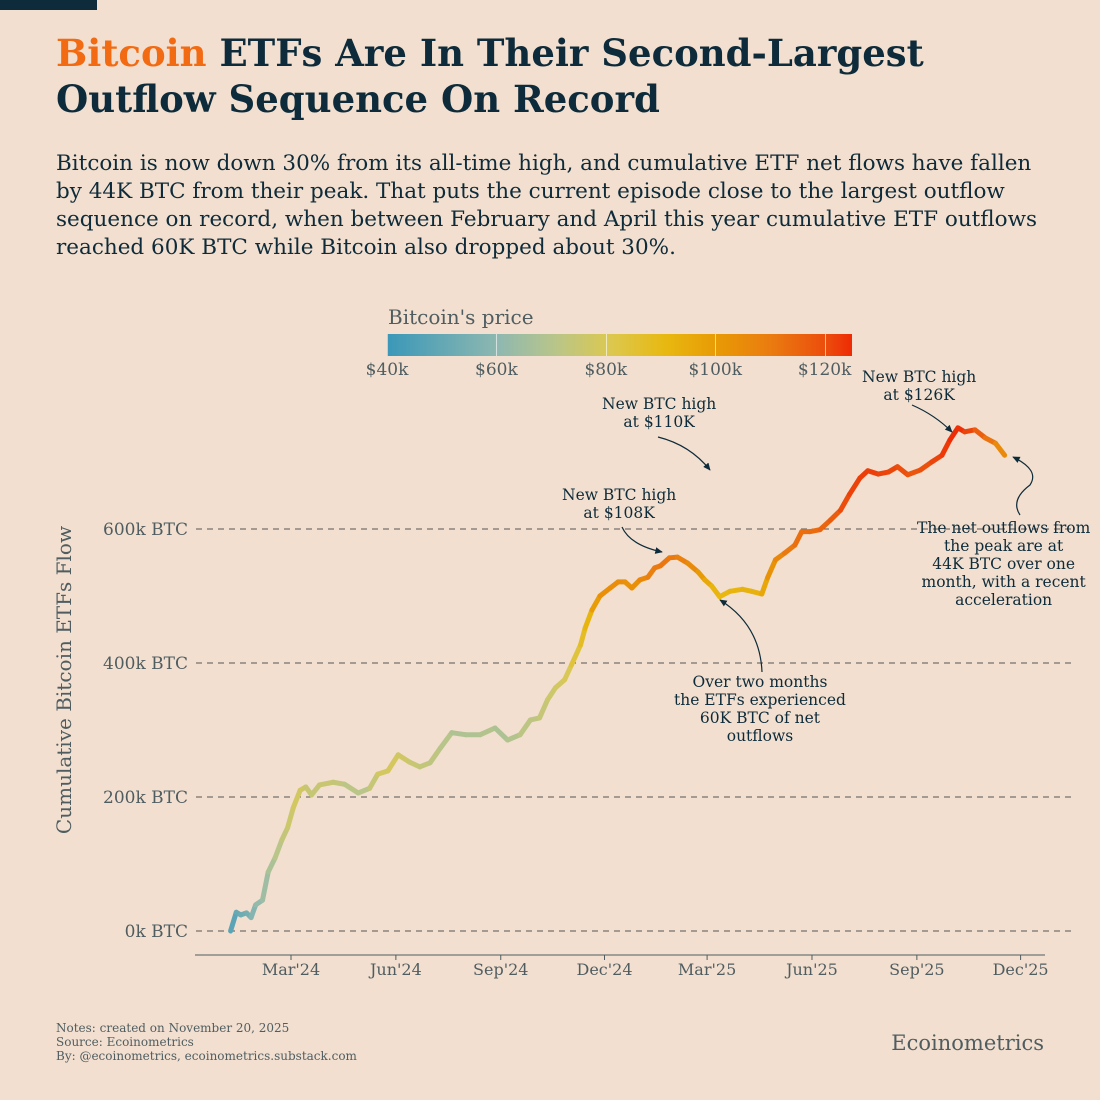 This screenshot has height=1100, width=1100. What do you see at coordinates (461, 317) in the screenshot?
I see `legend-title: Bitcoin's price` at bounding box center [461, 317].